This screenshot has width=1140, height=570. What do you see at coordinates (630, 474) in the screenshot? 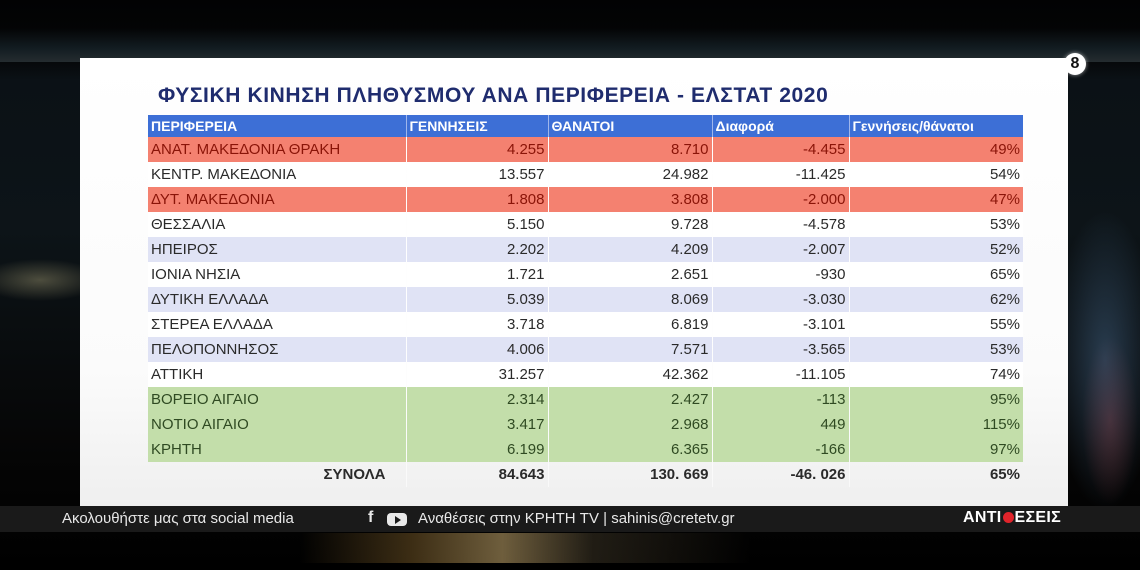
I see `totals-deaths: 130. 669` at bounding box center [630, 474].